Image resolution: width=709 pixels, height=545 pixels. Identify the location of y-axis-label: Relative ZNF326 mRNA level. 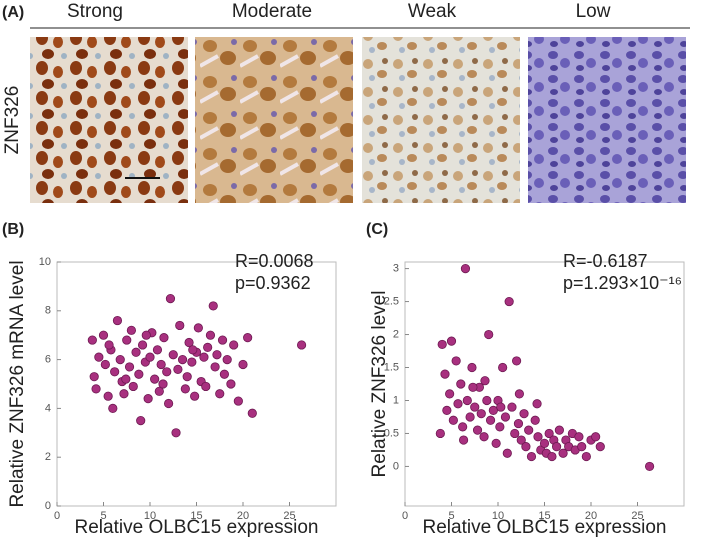
(17, 383).